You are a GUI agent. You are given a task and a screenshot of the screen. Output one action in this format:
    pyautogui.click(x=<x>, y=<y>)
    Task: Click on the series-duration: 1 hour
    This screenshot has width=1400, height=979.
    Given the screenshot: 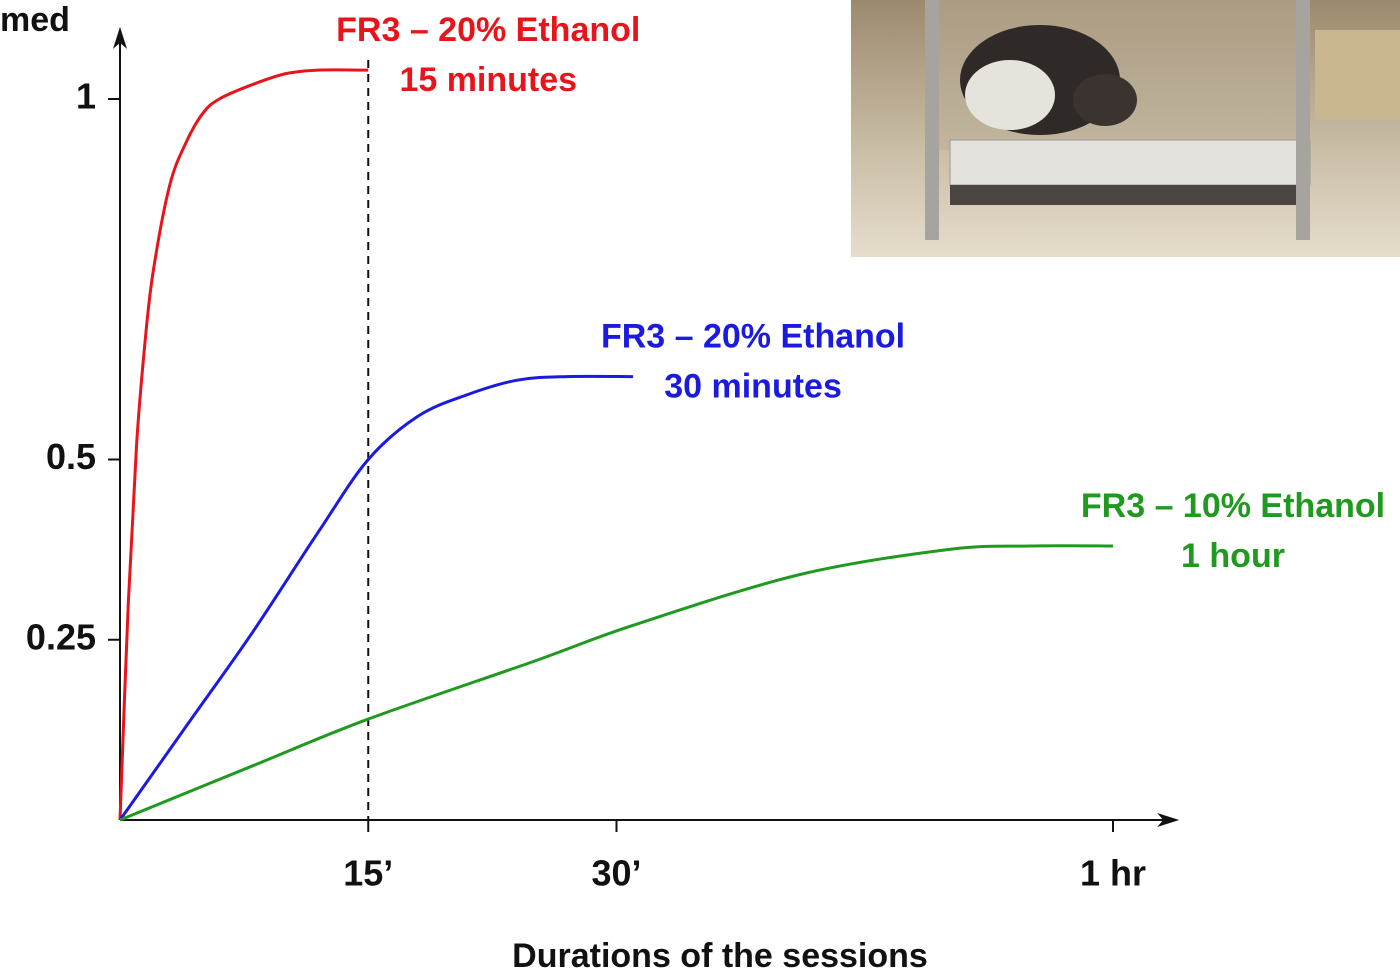 What is the action you would take?
    pyautogui.click(x=1233, y=556)
    